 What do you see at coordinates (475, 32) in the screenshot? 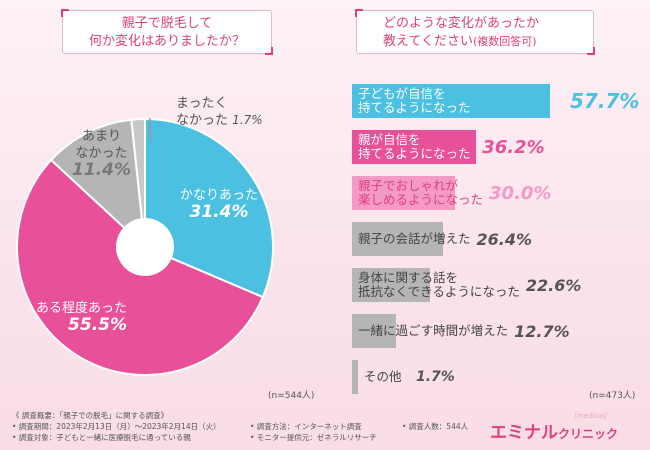
I see `question-box-2: どのような変化があったか 教えてください(複数回答可)` at bounding box center [475, 32].